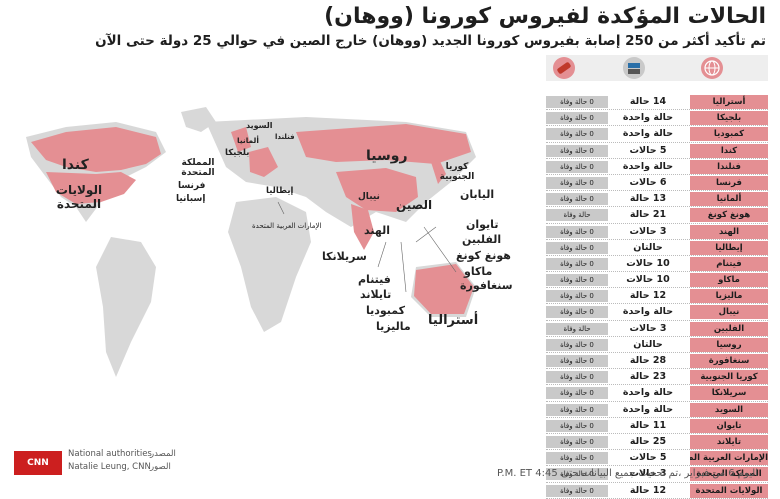 The height and width of the screenshot is (499, 780). Describe the element at coordinates (648, 101) in the screenshot. I see `cases-cell: 14 حالة` at that location.